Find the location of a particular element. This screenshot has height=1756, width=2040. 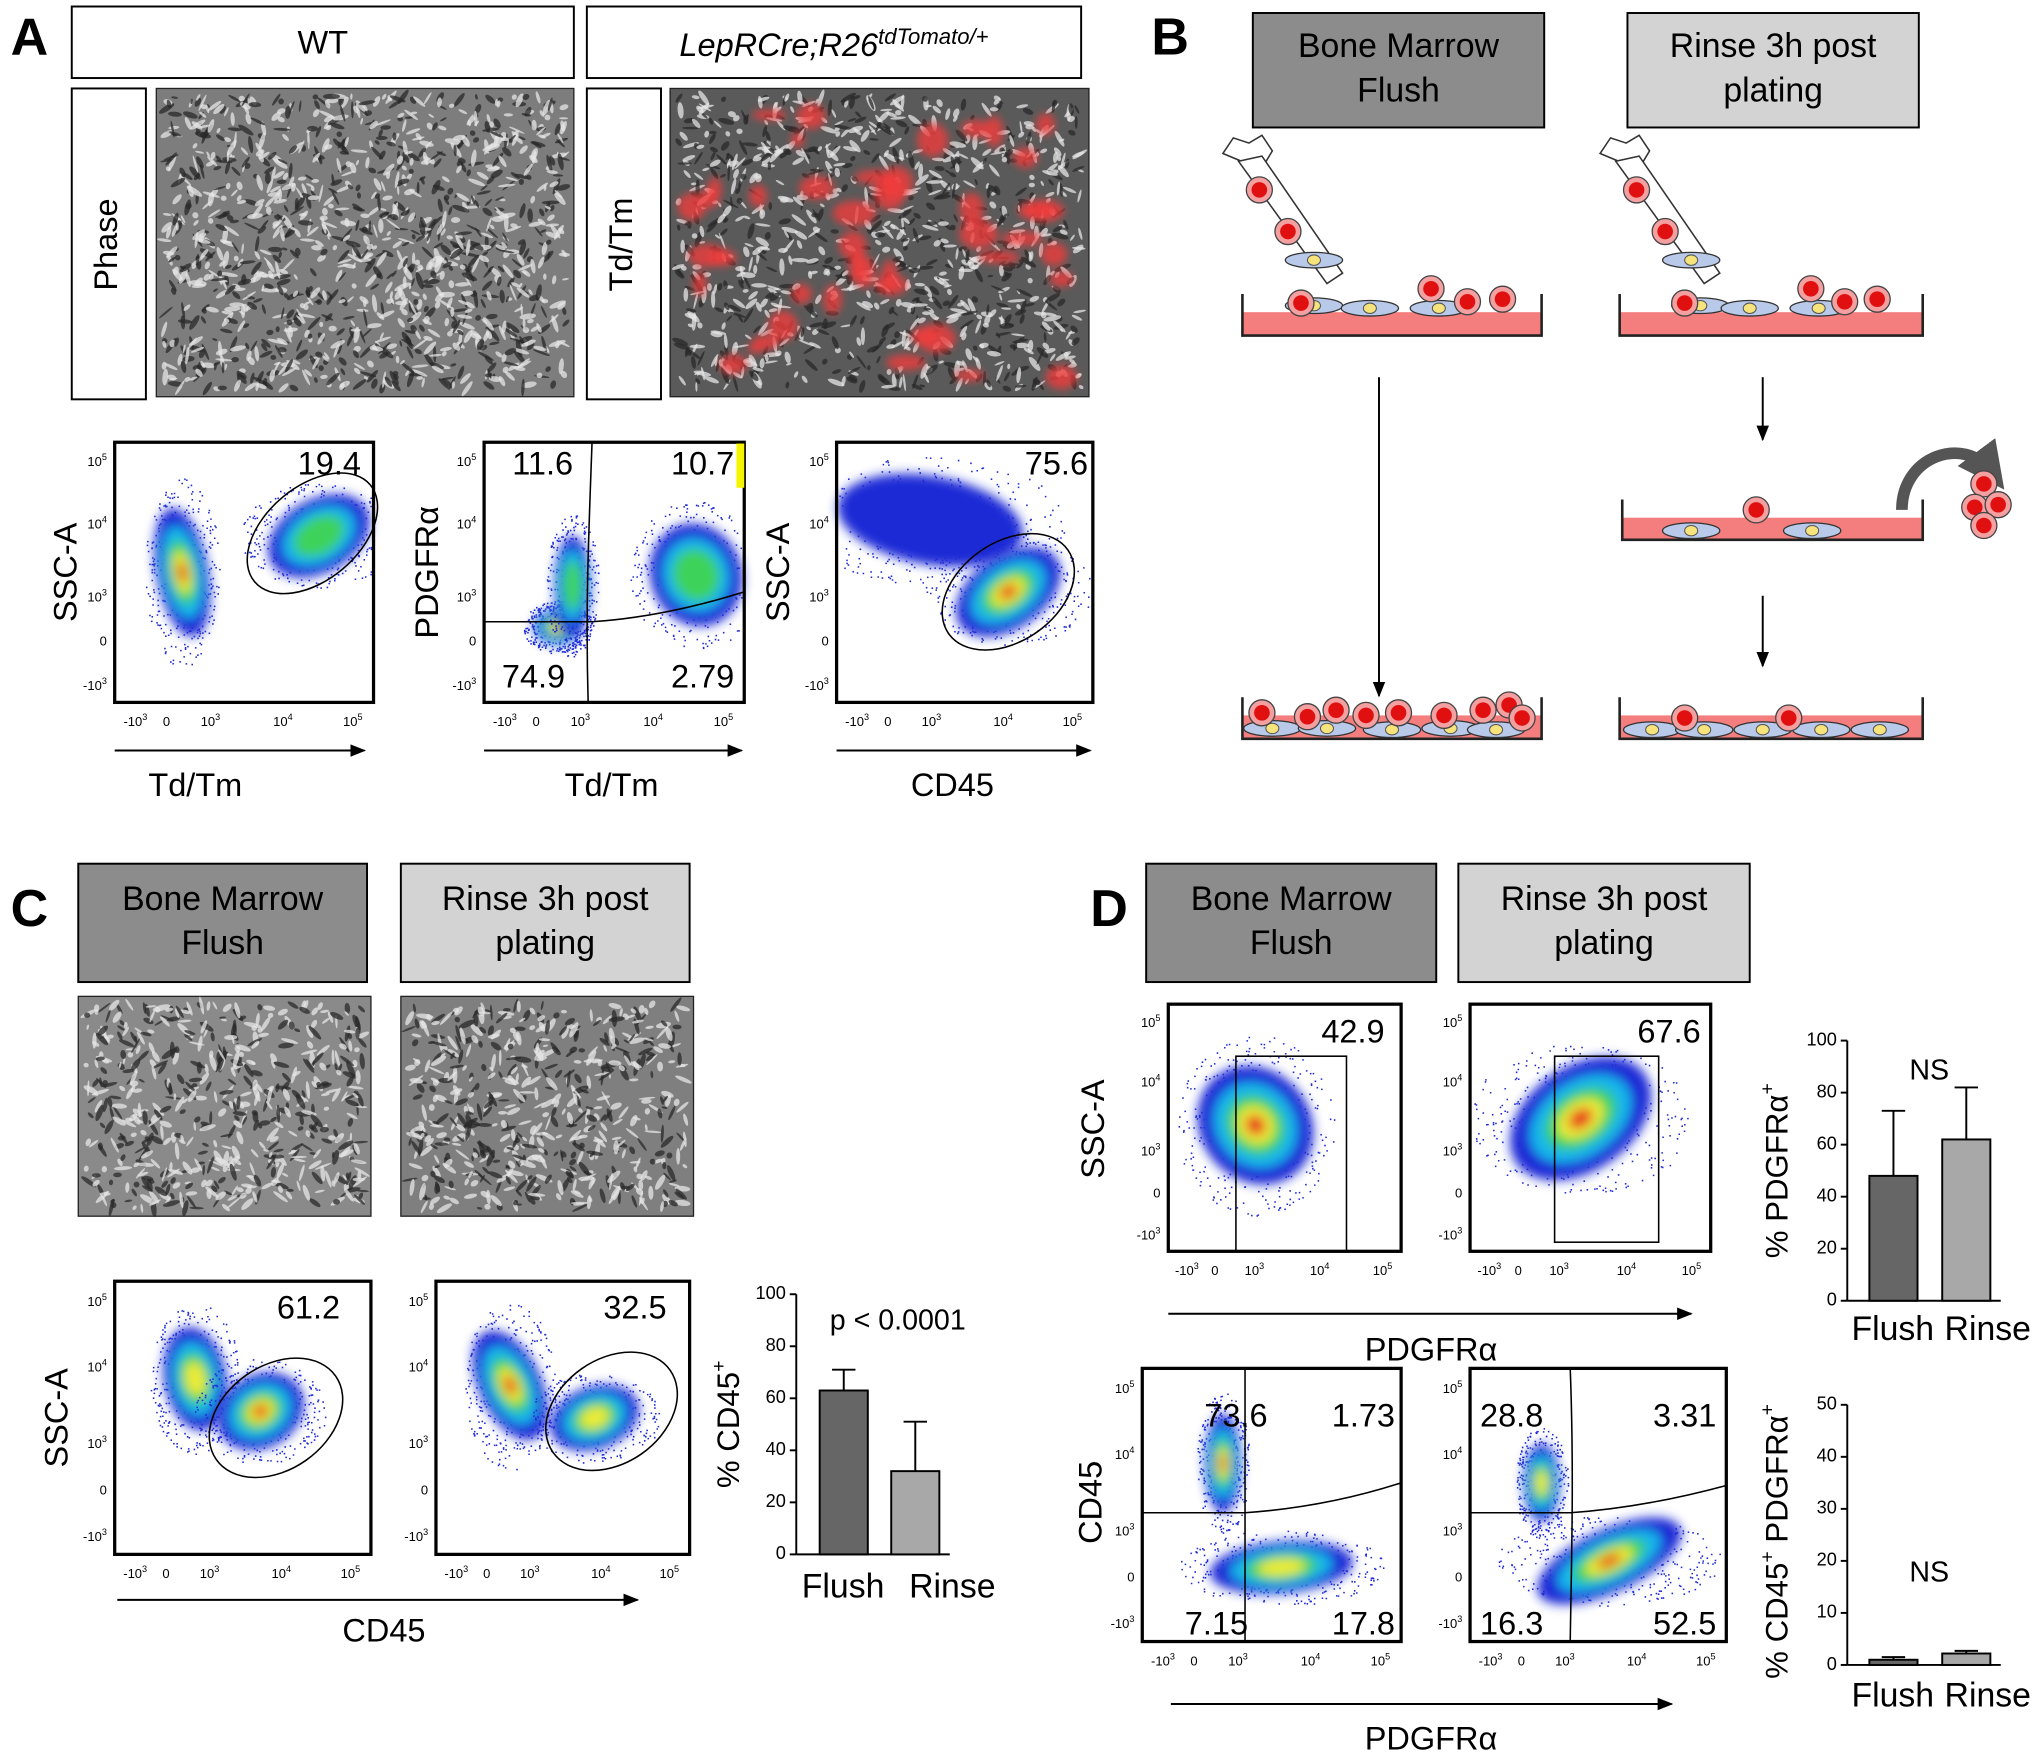

y-axis-title: % CD45+ PDGFRα+ is located at coordinates (1776, 1541).